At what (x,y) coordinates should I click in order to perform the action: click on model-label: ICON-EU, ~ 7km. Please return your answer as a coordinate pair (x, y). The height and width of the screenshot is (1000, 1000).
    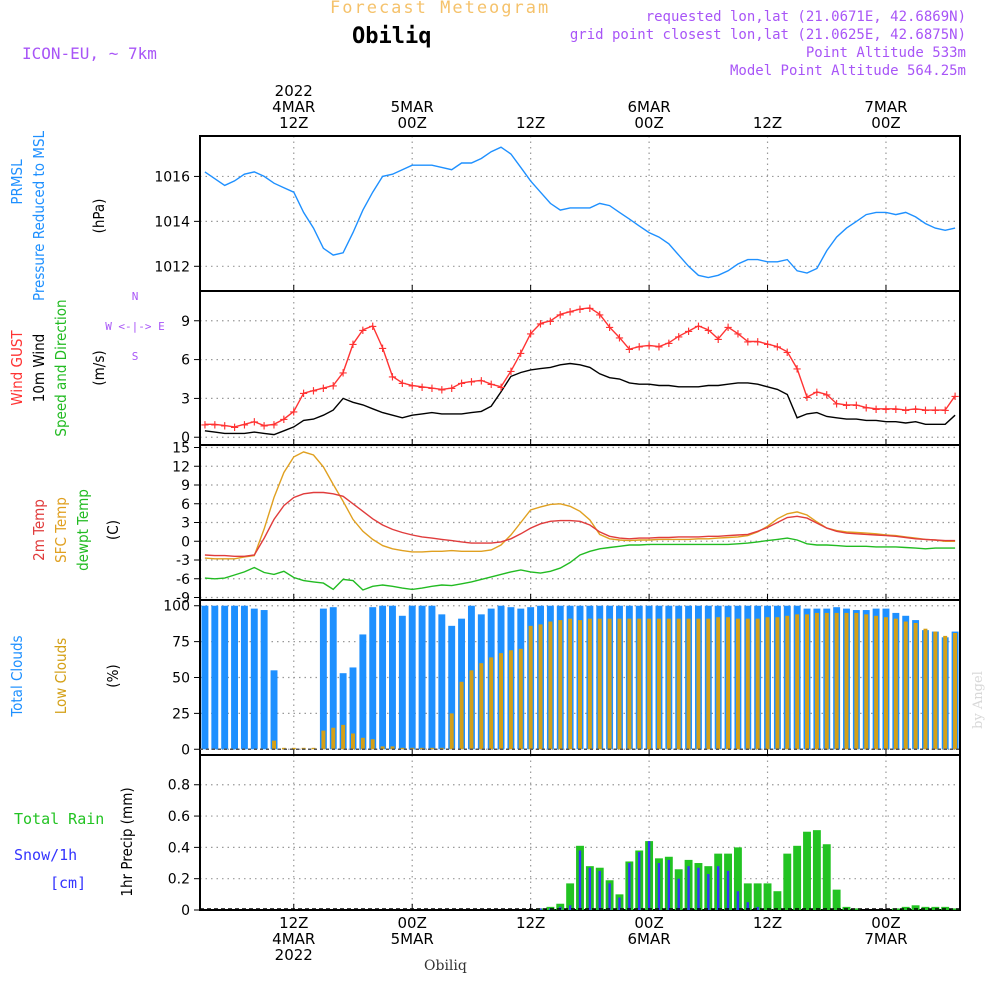
    Looking at the image, I should click on (89, 53).